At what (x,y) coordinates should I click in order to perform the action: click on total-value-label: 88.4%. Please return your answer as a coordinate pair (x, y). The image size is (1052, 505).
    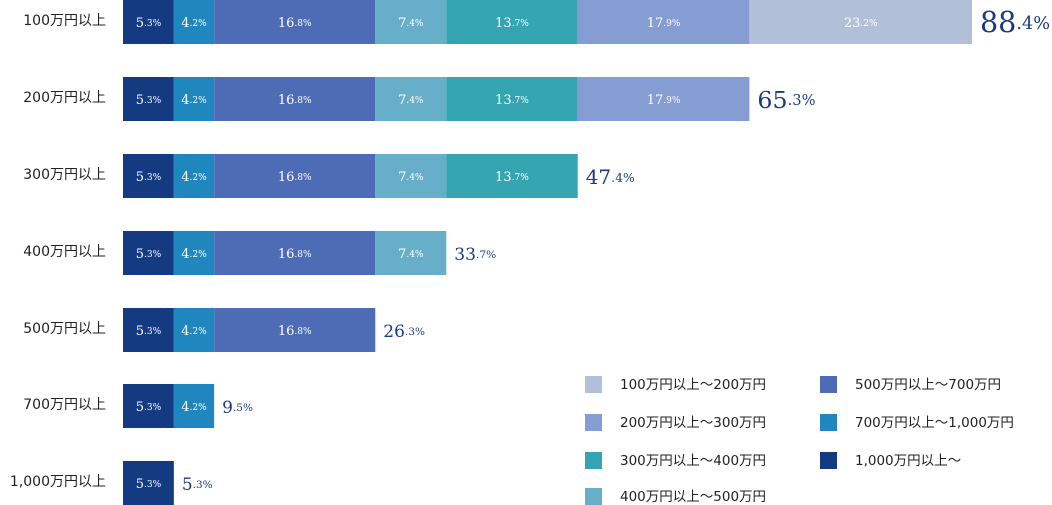
    Looking at the image, I should click on (1015, 22).